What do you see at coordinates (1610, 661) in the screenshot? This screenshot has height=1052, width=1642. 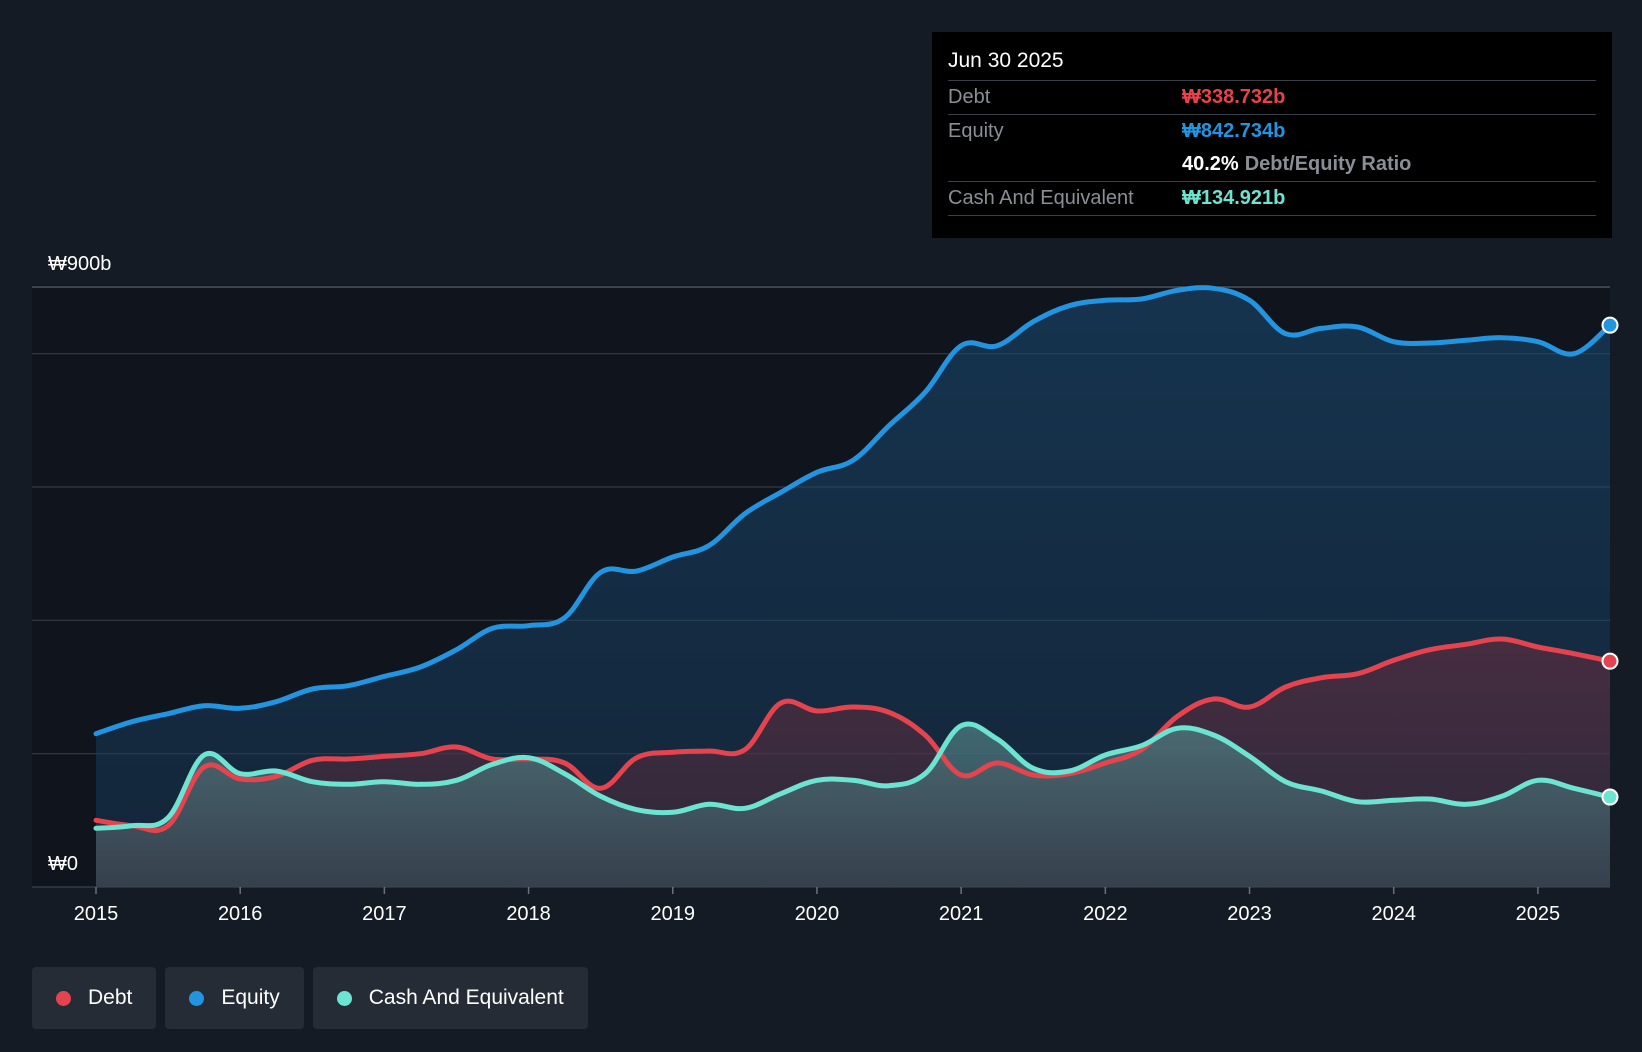 I see `debt-end-marker` at bounding box center [1610, 661].